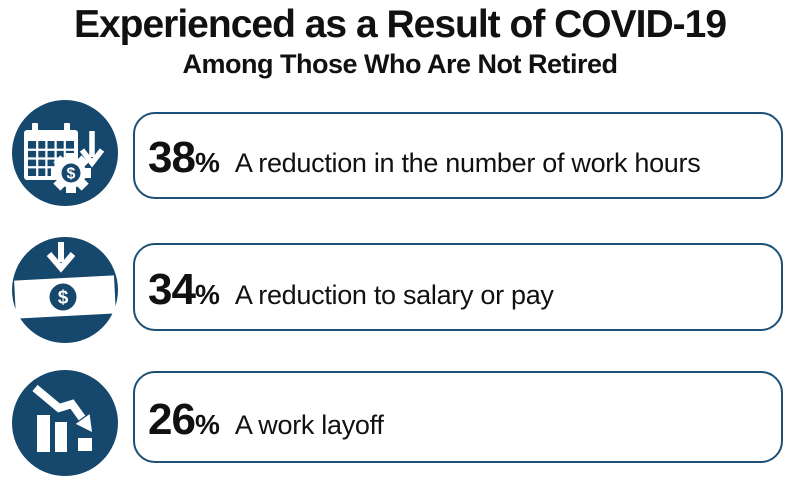 This screenshot has height=488, width=800. Describe the element at coordinates (172, 157) in the screenshot. I see `stat-percent-value: 38` at that location.